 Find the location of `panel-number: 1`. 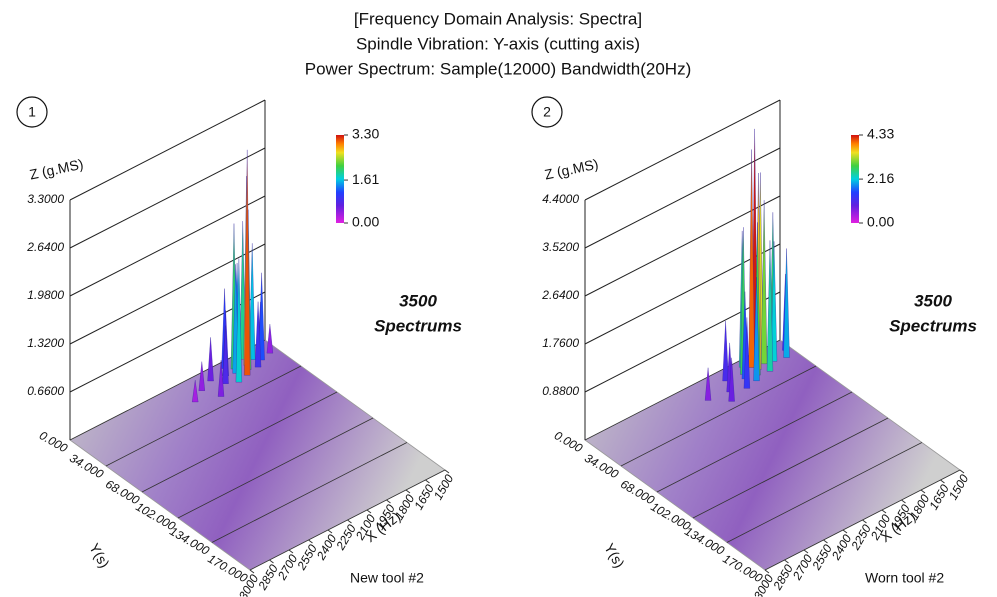

panel-number: 1 is located at coordinates (32, 112).